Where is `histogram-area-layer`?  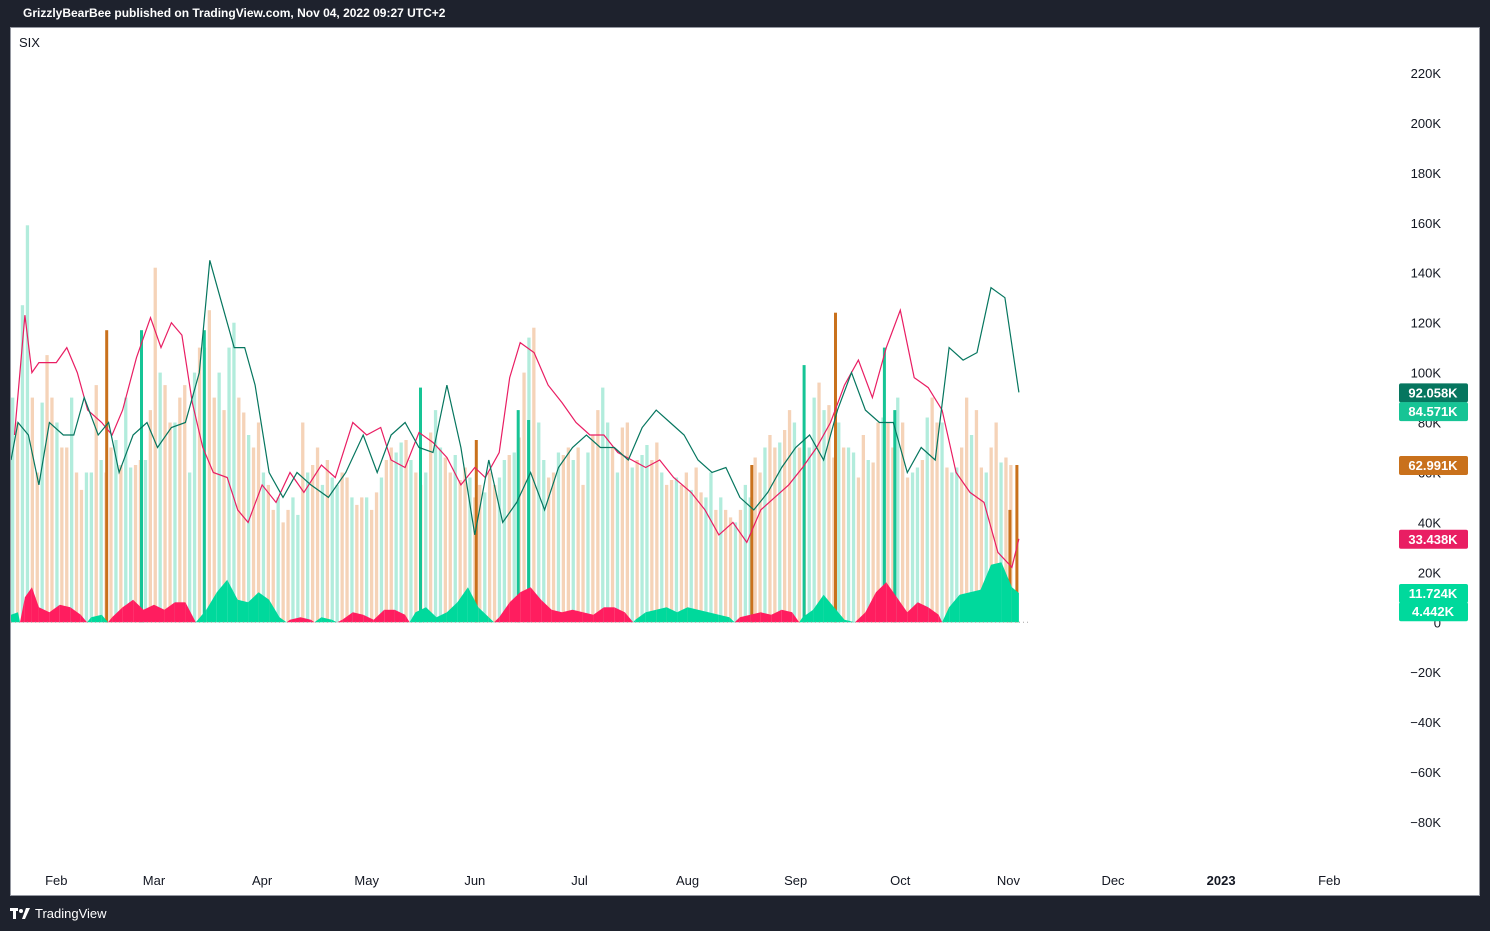
histogram-area-layer is located at coordinates (520, 592).